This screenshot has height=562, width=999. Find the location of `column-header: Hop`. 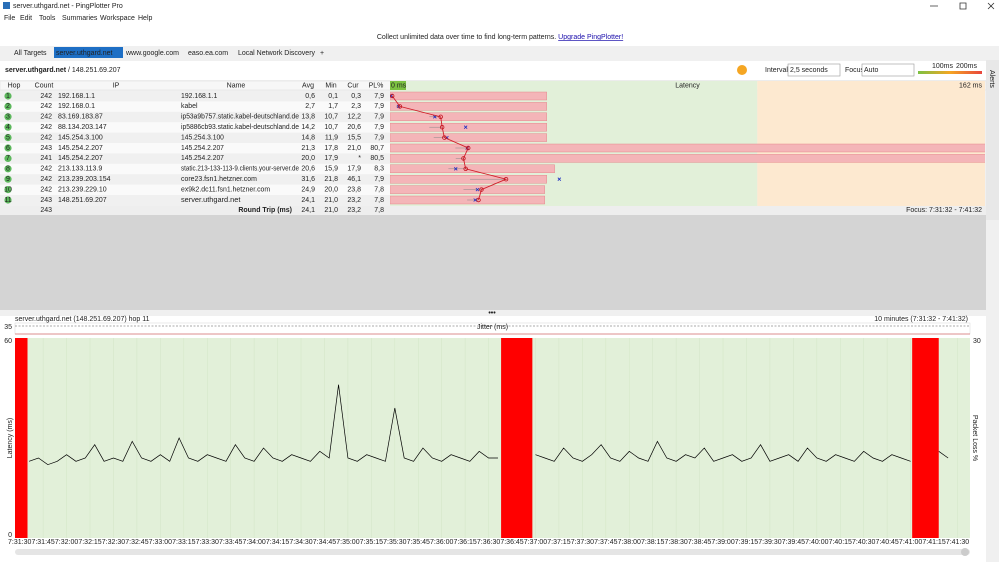

column-header: Hop is located at coordinates (14, 85).